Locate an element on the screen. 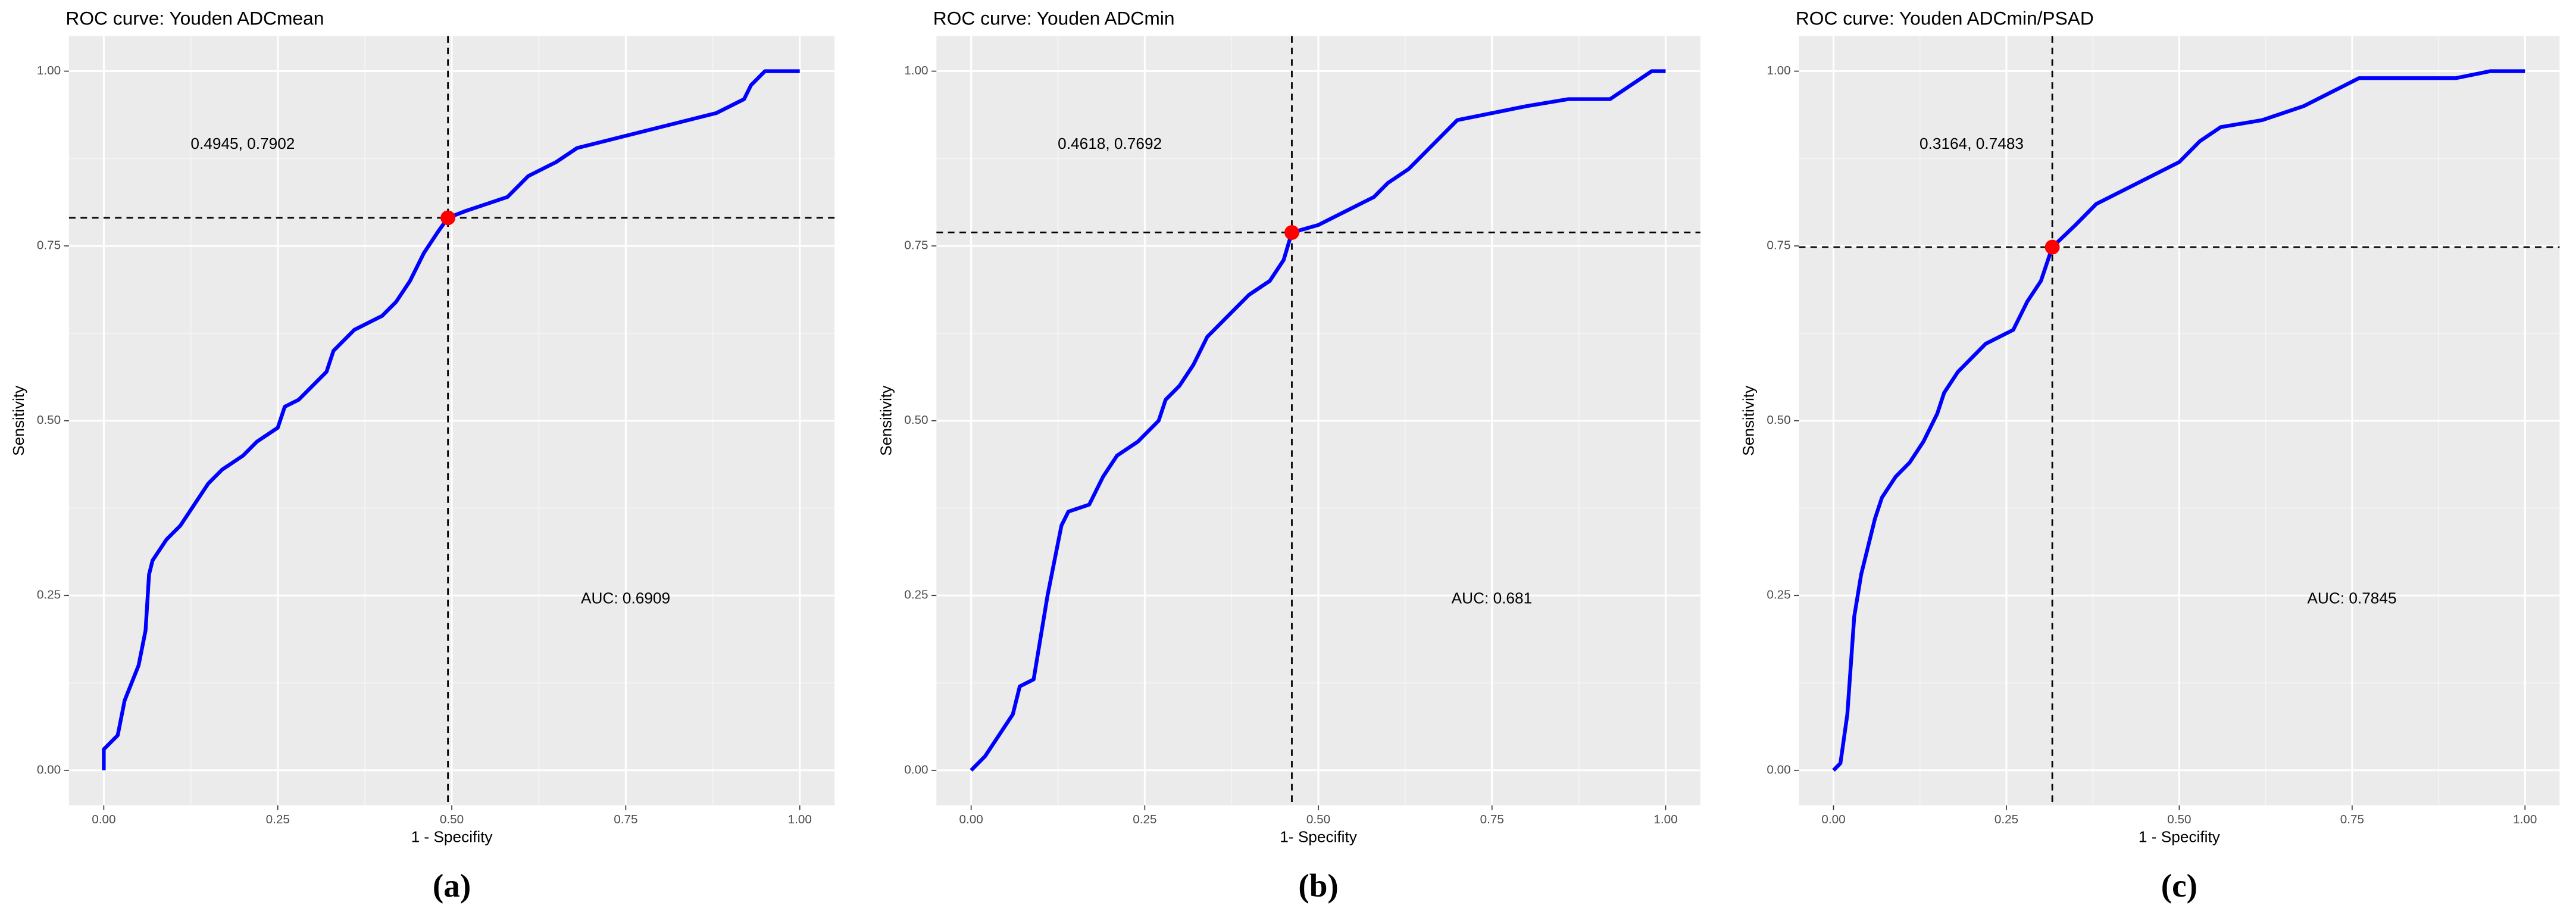 The height and width of the screenshot is (918, 2576). caption: (a) is located at coordinates (452, 885).